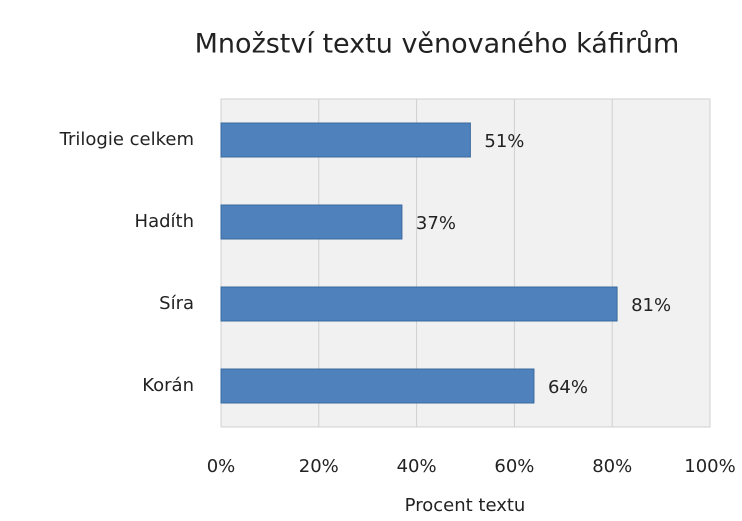 The width and height of the screenshot is (742, 521). What do you see at coordinates (612, 466) in the screenshot?
I see `x-tick-label: 80%` at bounding box center [612, 466].